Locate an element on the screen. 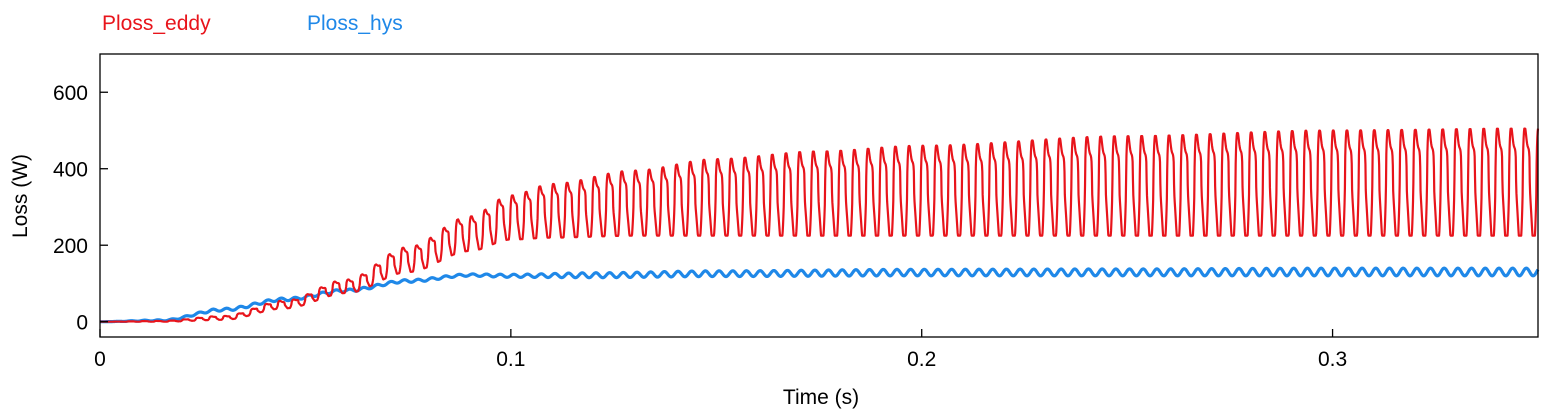 The image size is (1551, 414). x-axis: 0 0.1 0.2 0.3 is located at coordinates (720, 350).